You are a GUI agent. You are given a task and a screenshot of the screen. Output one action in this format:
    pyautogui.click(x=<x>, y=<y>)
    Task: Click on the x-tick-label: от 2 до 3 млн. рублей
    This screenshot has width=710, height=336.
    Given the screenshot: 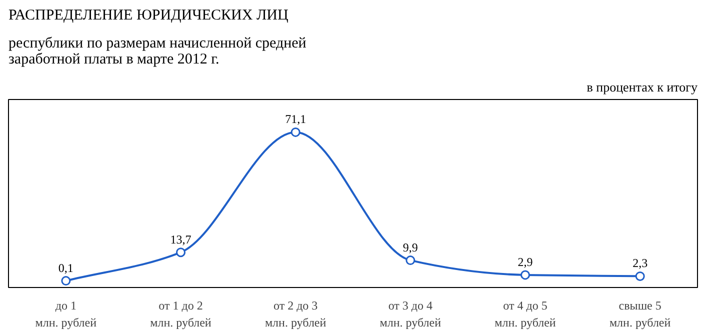 What is the action you would take?
    pyautogui.click(x=295, y=314)
    